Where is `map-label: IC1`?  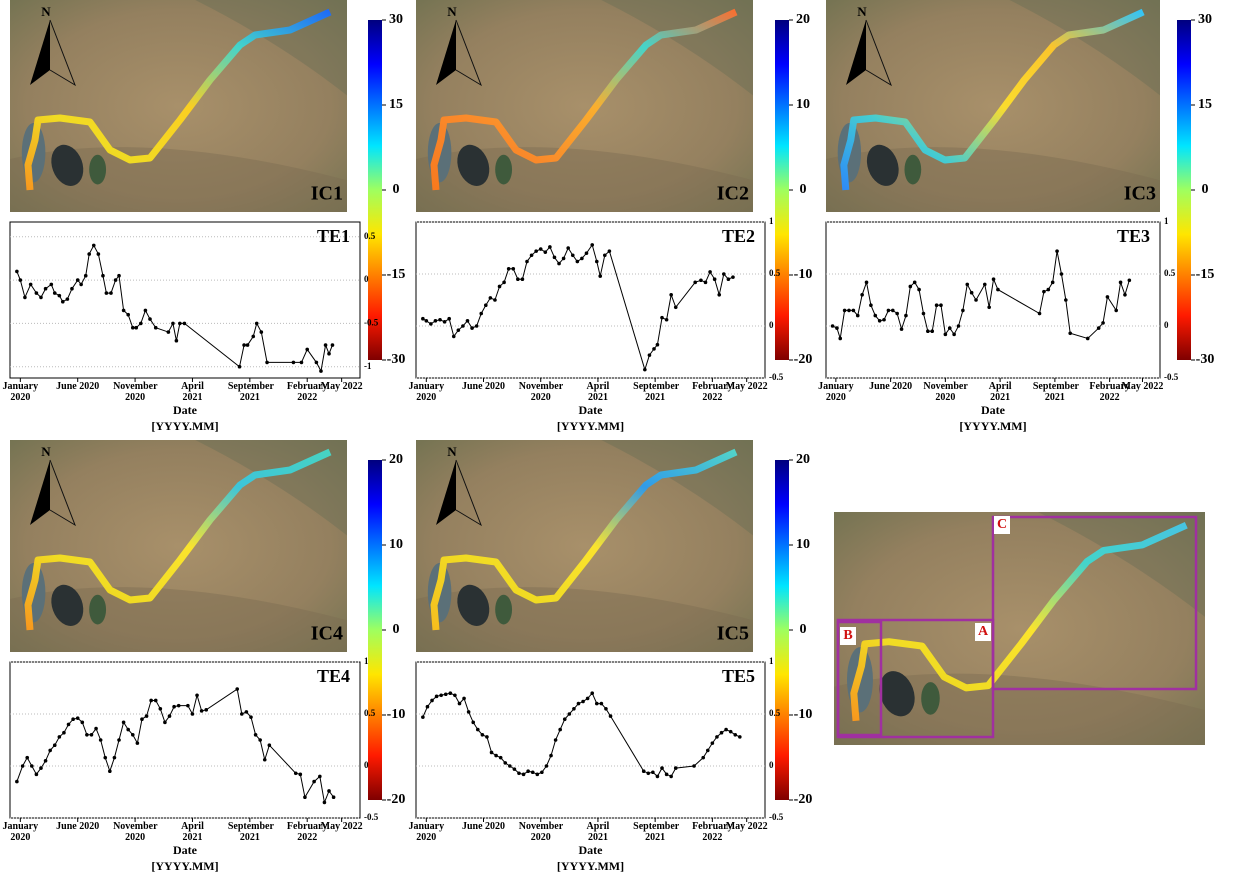
map-label: IC1 is located at coordinates (327, 194).